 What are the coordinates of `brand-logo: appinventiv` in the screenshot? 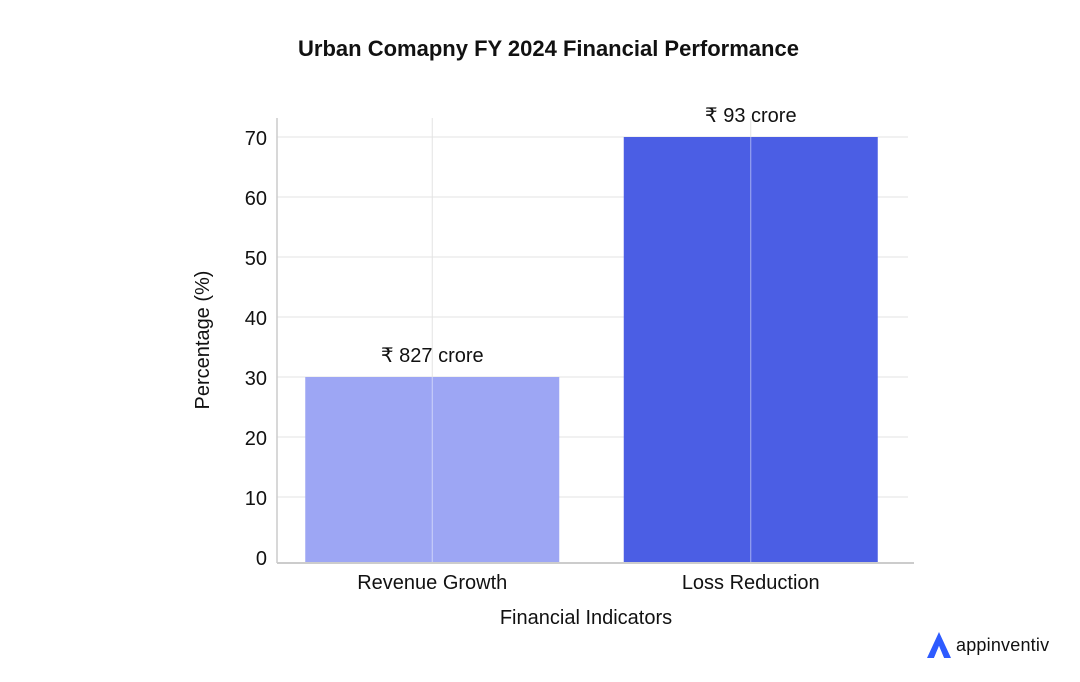 It's located at (987, 645).